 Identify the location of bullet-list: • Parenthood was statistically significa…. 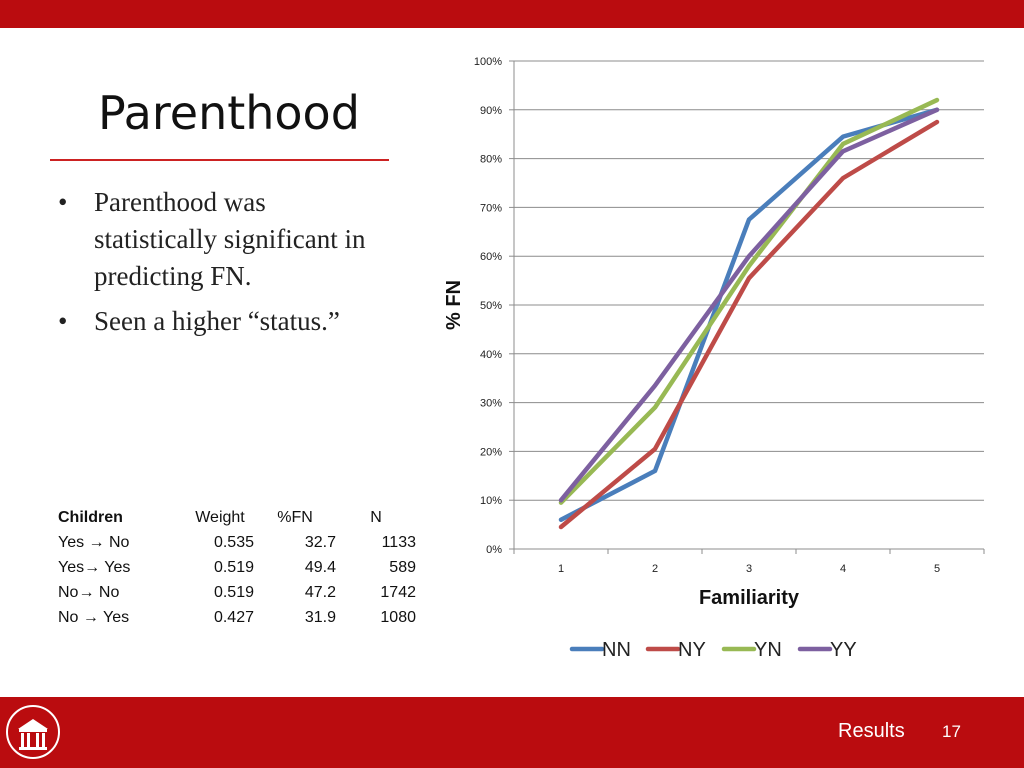
(223, 266).